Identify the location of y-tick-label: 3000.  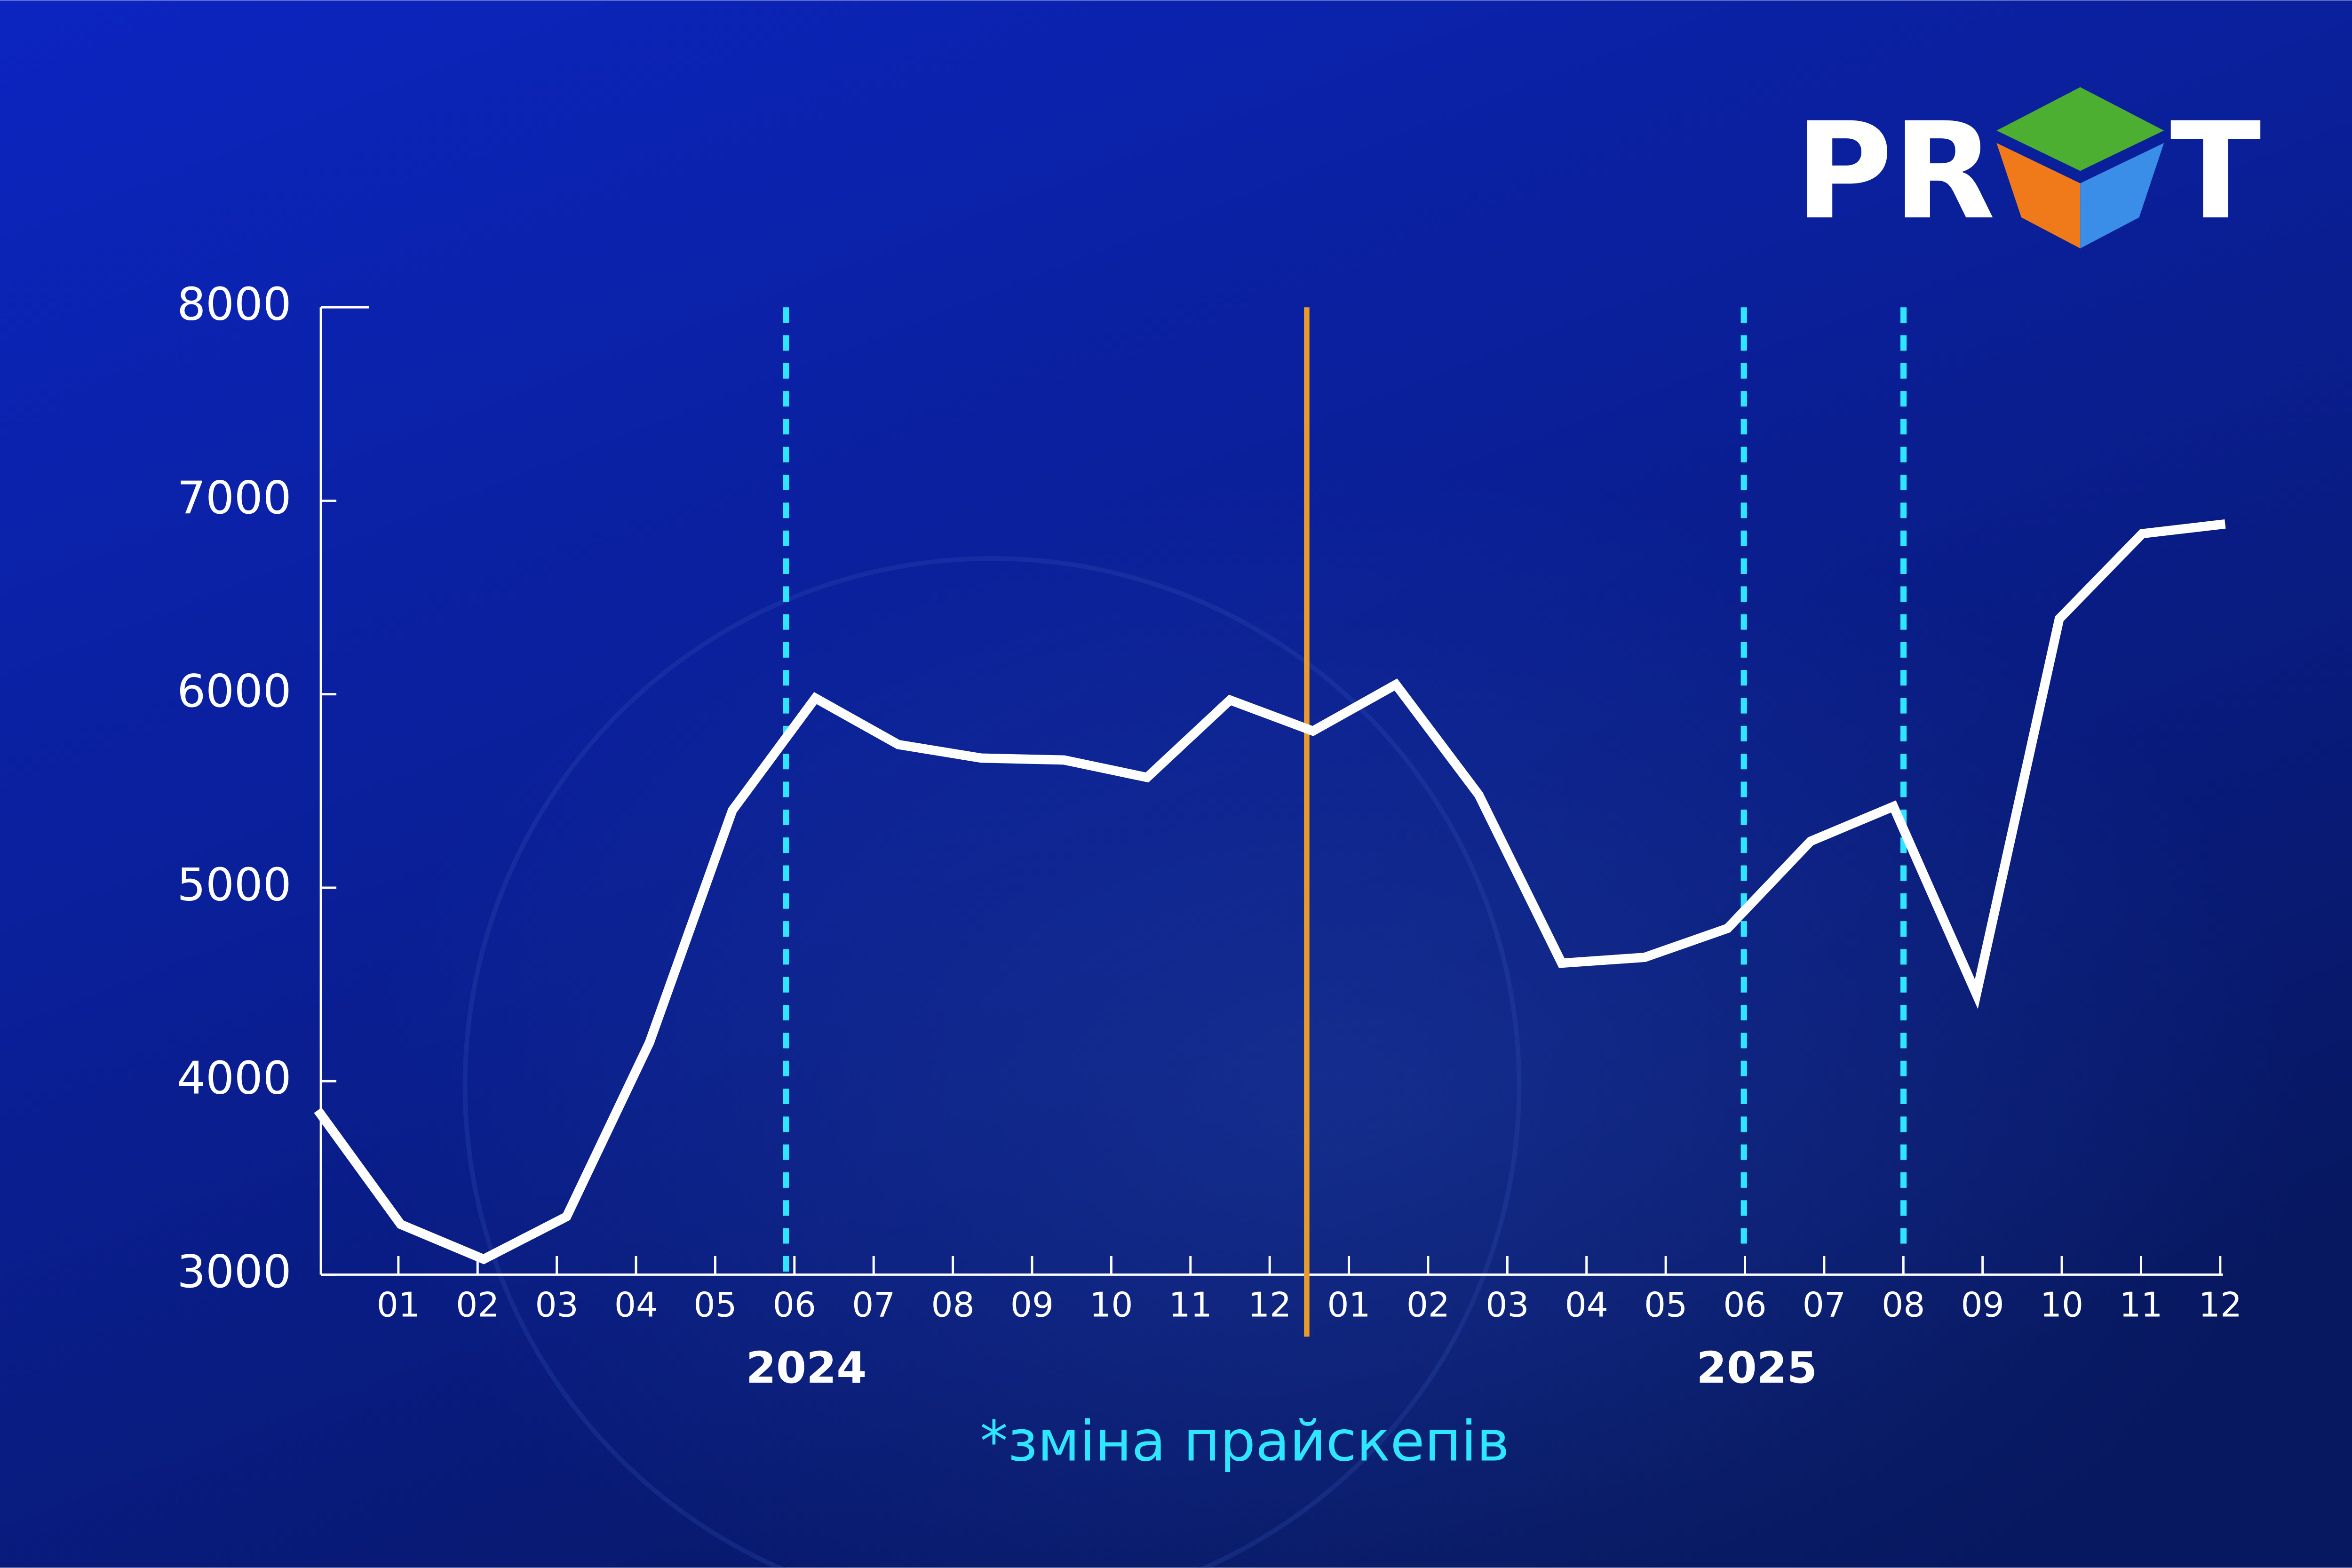
(234, 1271).